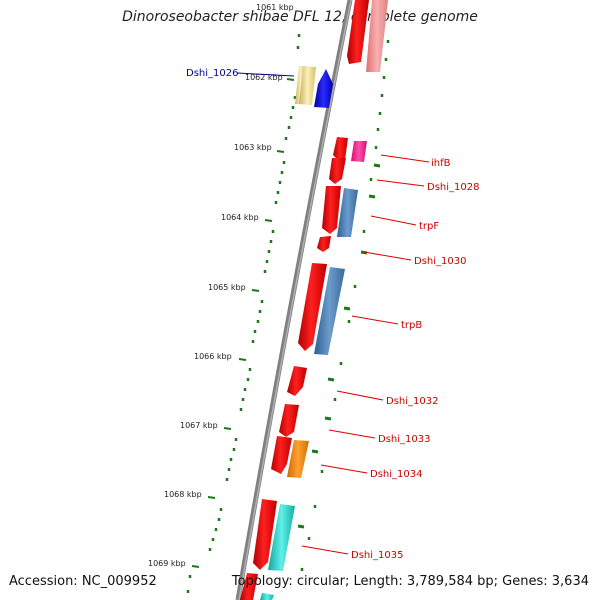 This screenshot has width=600, height=600. Describe the element at coordinates (243, 323) in the screenshot. I see `scale-ticks` at that location.